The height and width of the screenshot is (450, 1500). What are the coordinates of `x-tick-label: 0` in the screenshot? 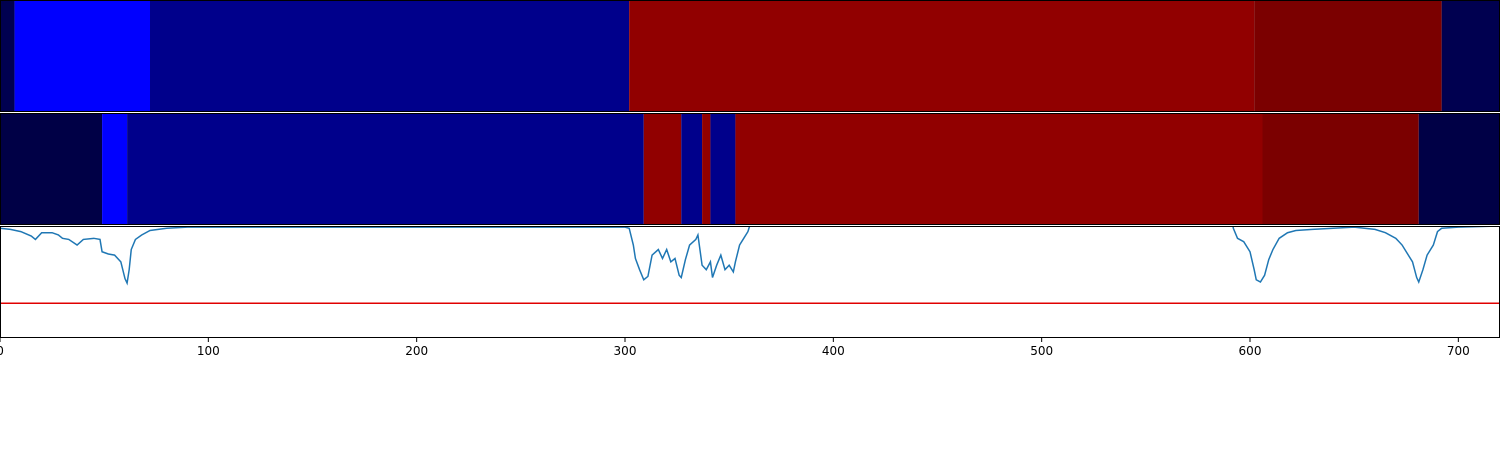 It's located at (2, 351).